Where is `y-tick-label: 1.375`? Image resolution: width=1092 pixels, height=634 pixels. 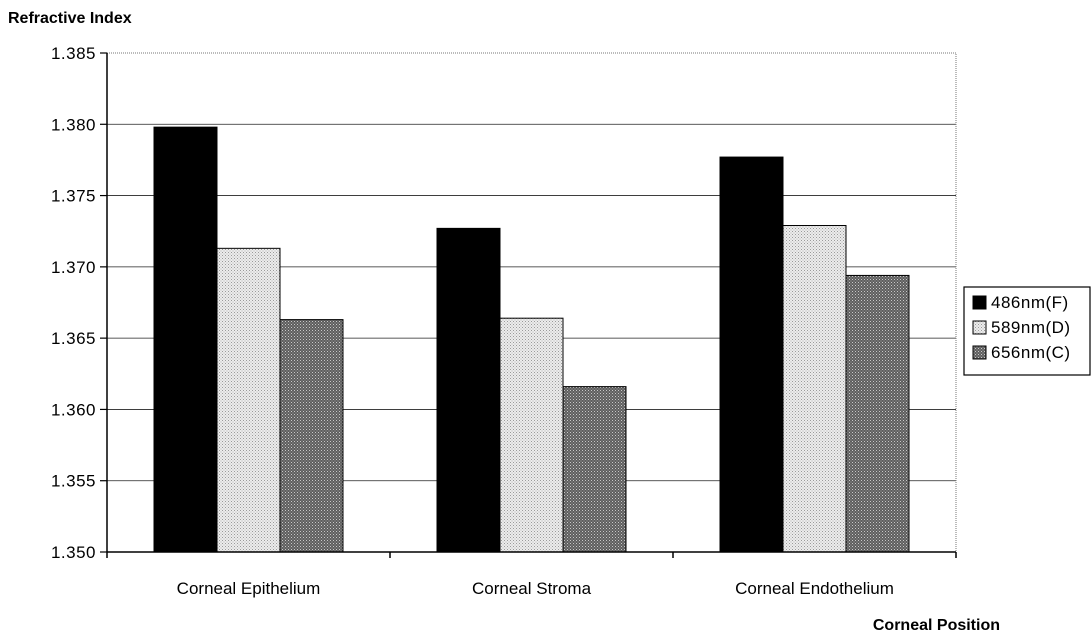 y-tick-label: 1.375 is located at coordinates (73, 196).